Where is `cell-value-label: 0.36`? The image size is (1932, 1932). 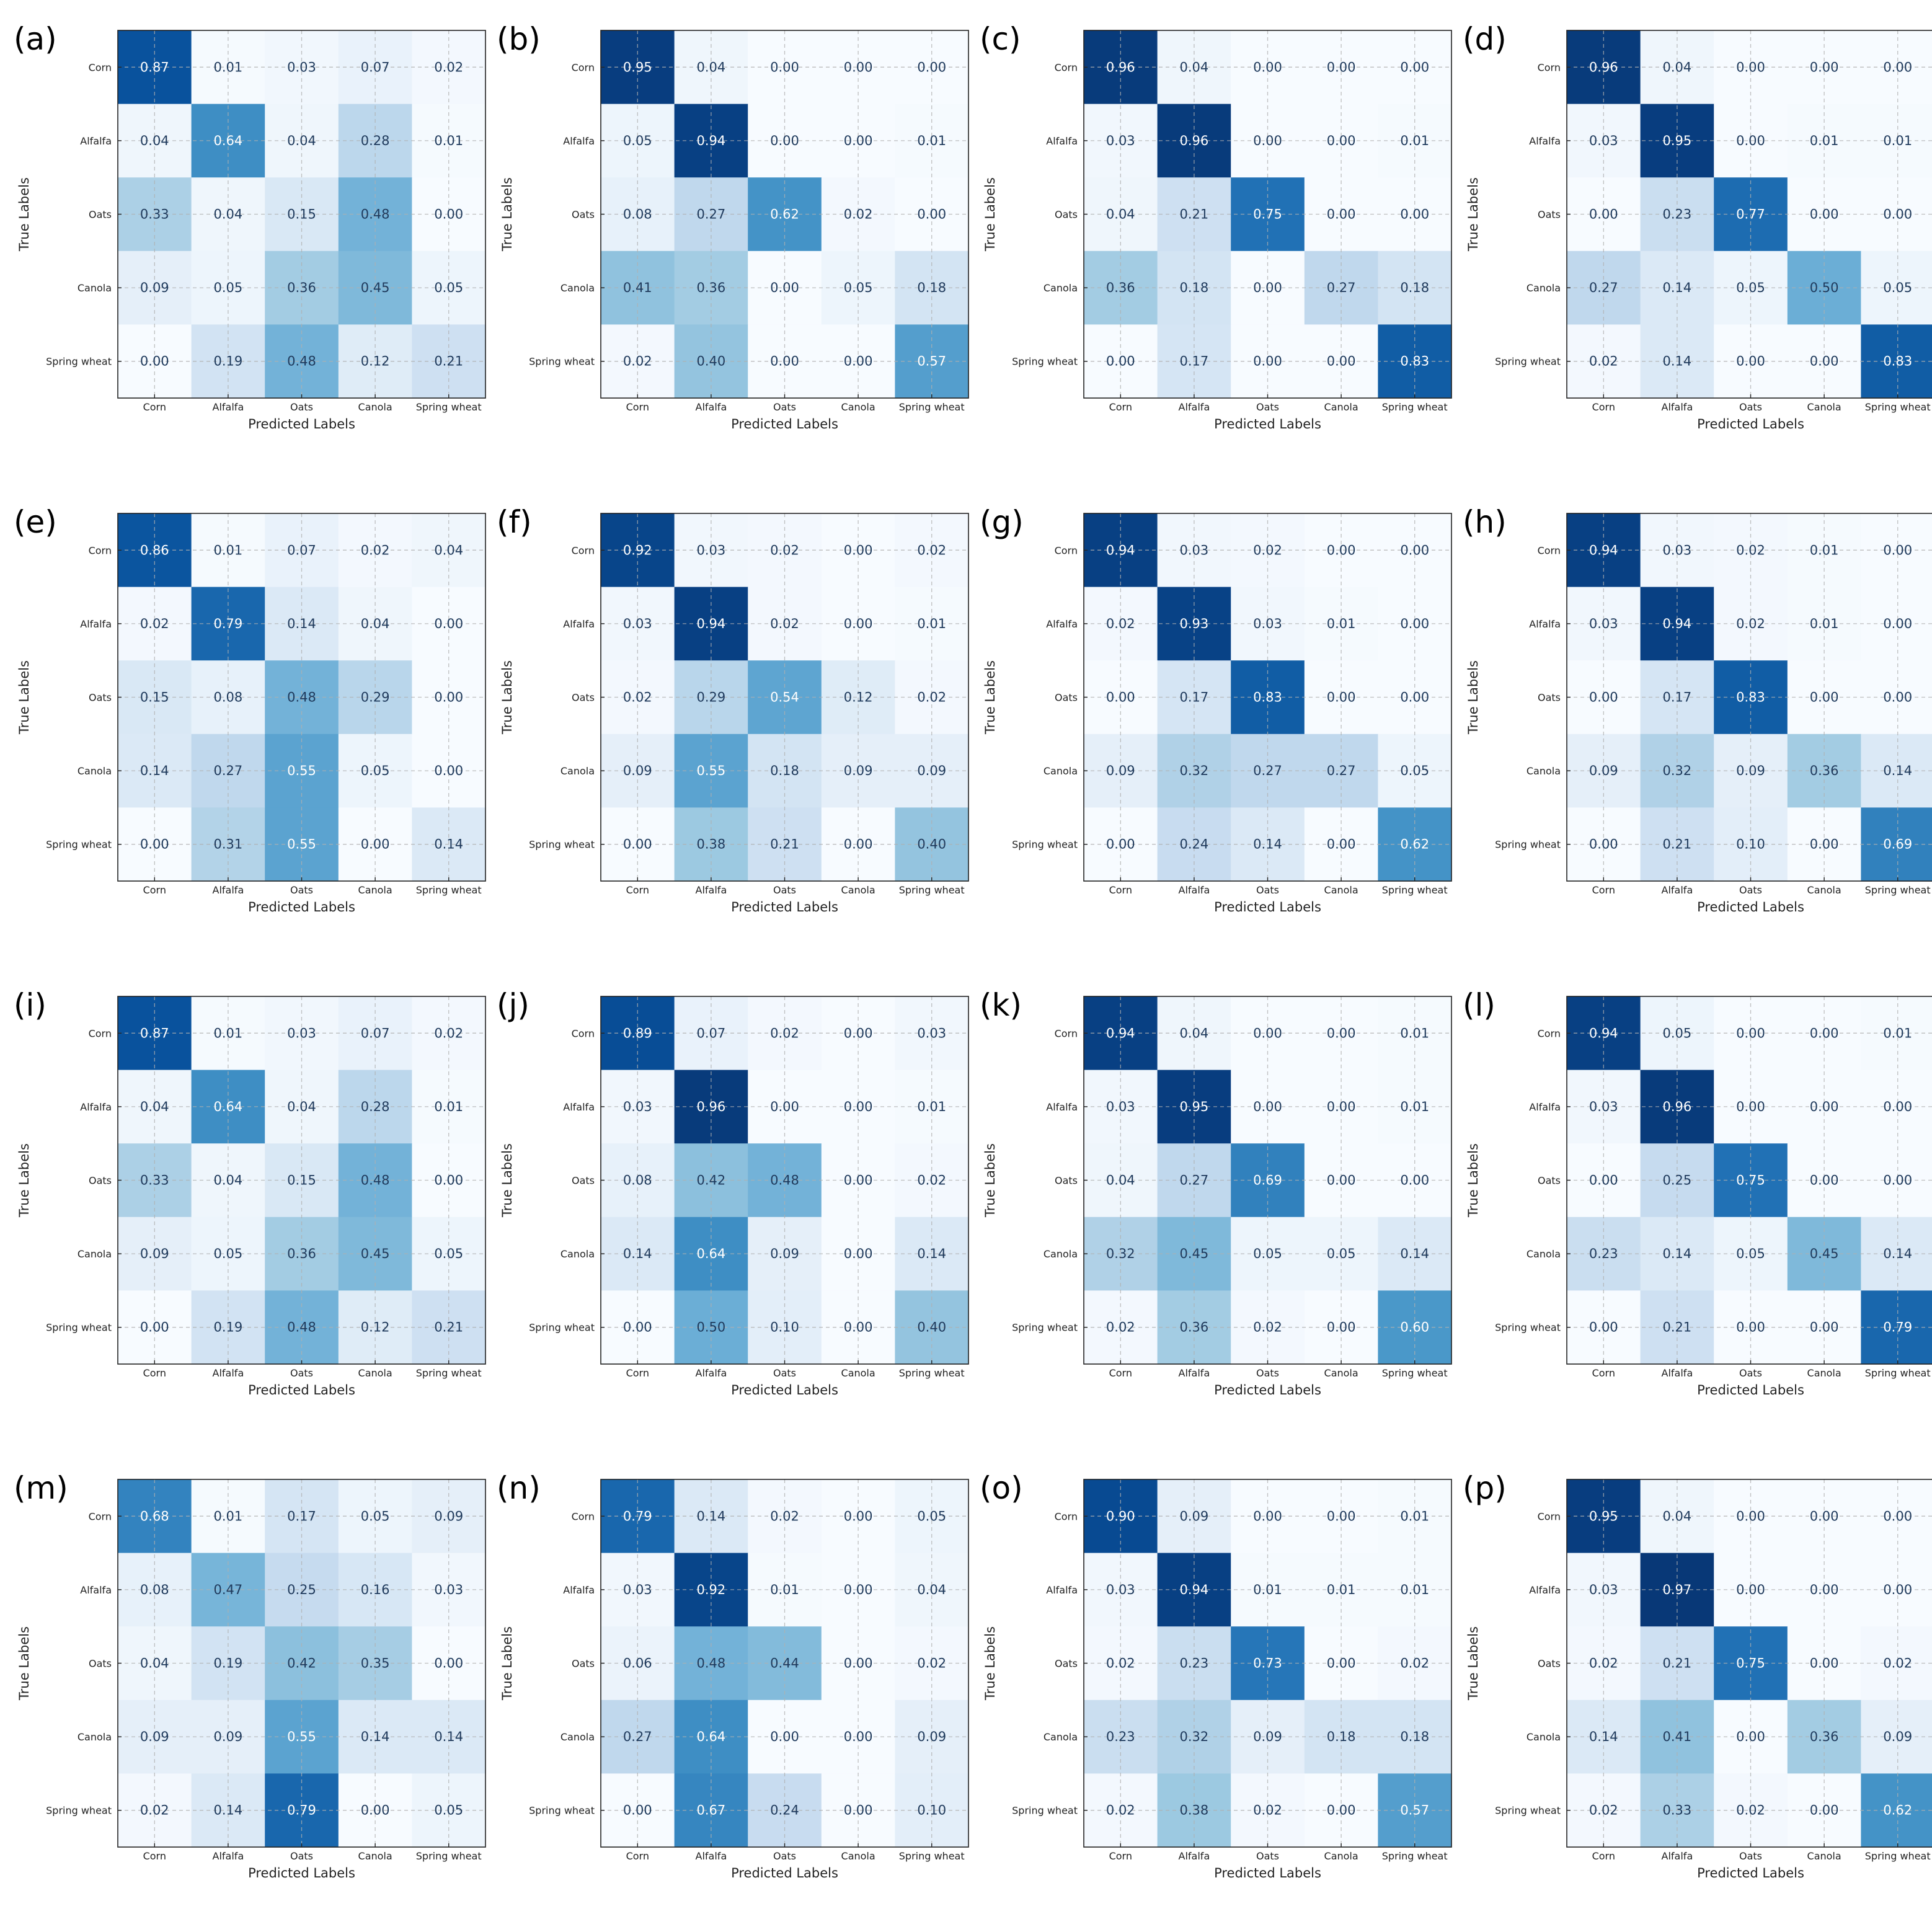
cell-value-label: 0.36 is located at coordinates (711, 287).